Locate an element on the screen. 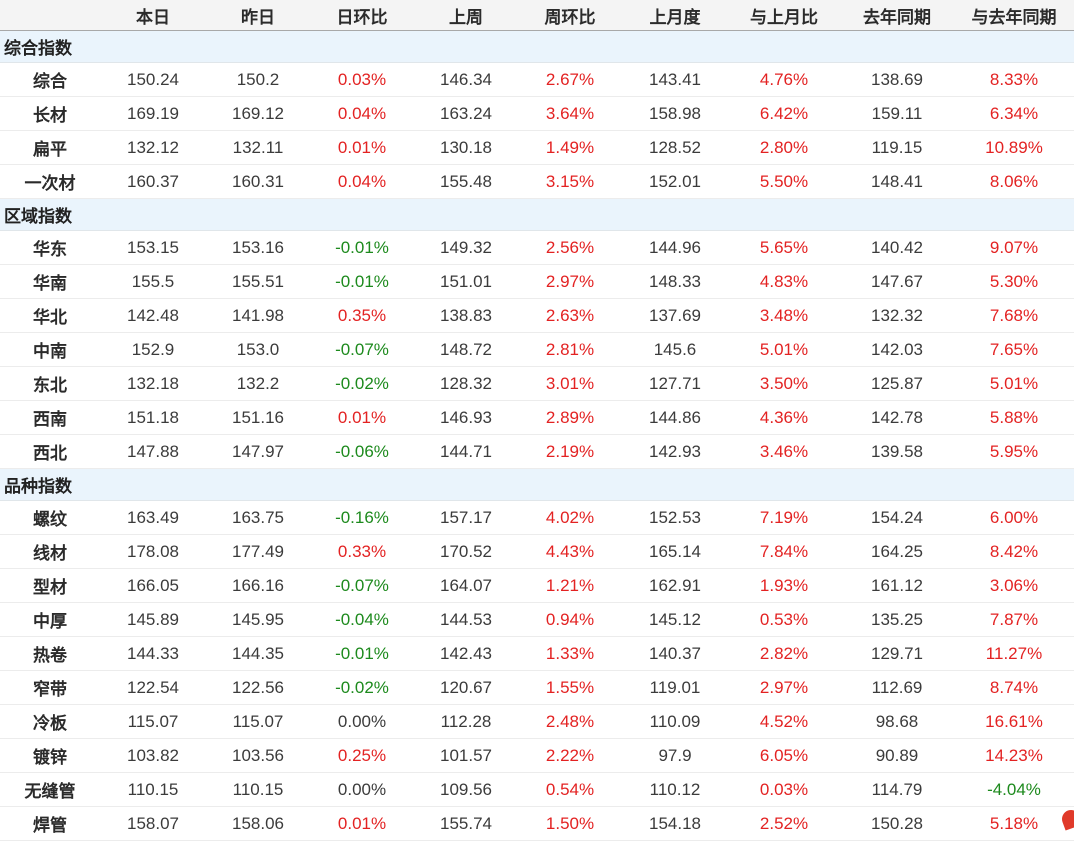 The image size is (1074, 843). value-cell: 154.18 is located at coordinates (675, 823).